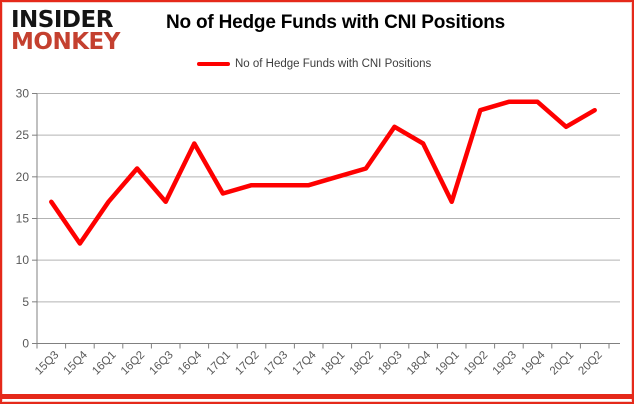  I want to click on y-tick-label-15: 15, so click(23, 219).